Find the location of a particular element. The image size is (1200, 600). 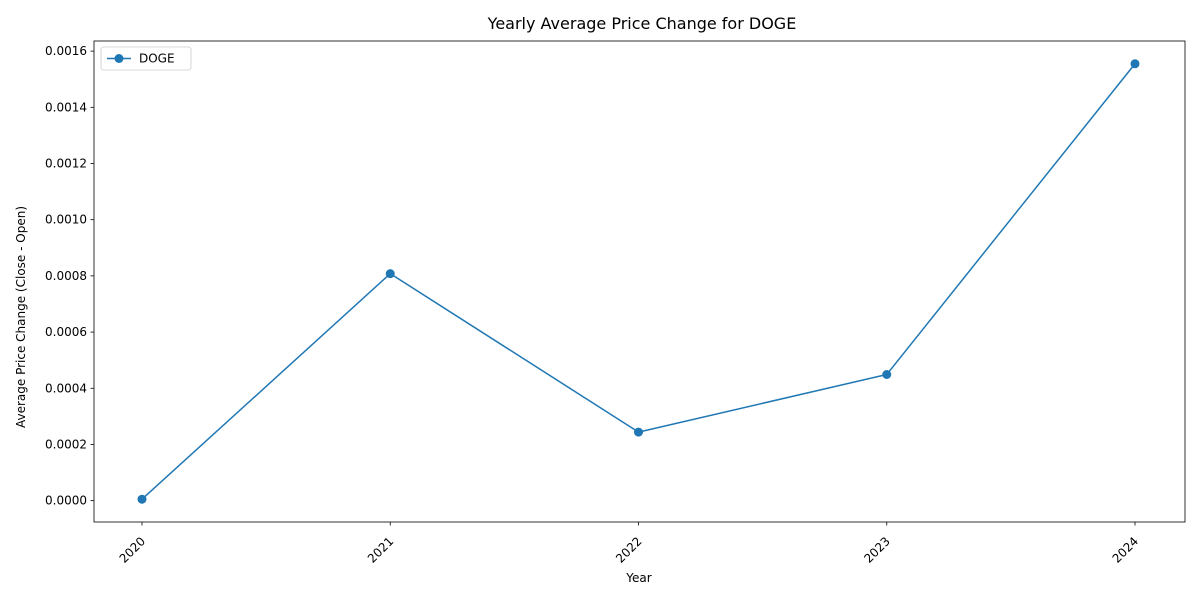

y-tick-label: 0.0004 is located at coordinates (66, 388).